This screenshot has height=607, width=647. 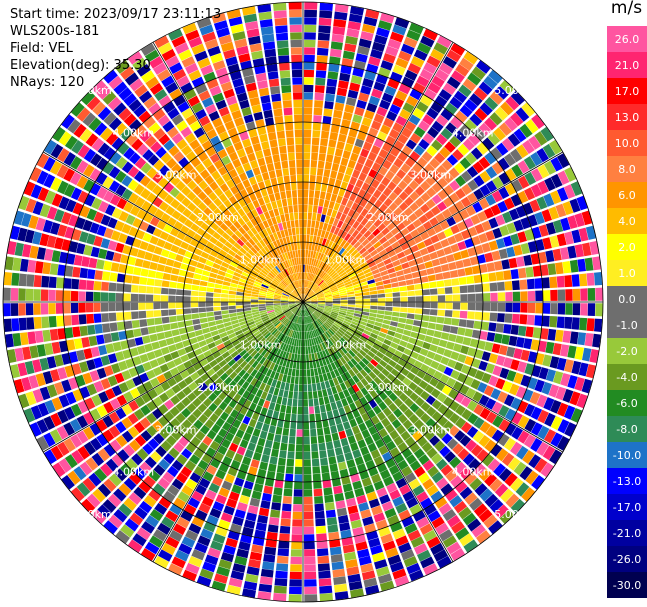 I want to click on range-ring-label: 3.00km, so click(x=431, y=429).